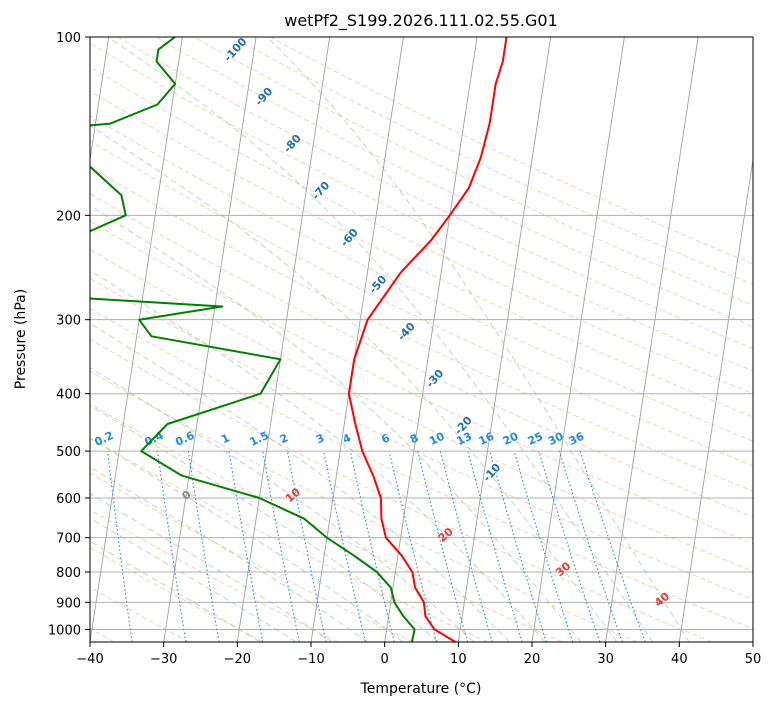 The width and height of the screenshot is (775, 708). What do you see at coordinates (491, 473) in the screenshot?
I see `theta-label: -10` at bounding box center [491, 473].